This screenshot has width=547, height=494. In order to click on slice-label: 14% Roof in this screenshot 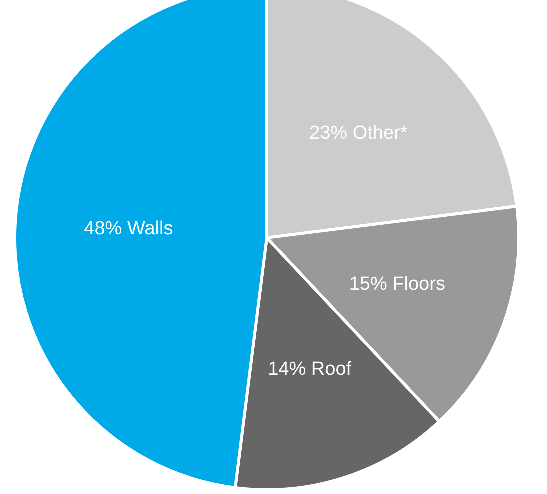, I will do `click(310, 369)`.